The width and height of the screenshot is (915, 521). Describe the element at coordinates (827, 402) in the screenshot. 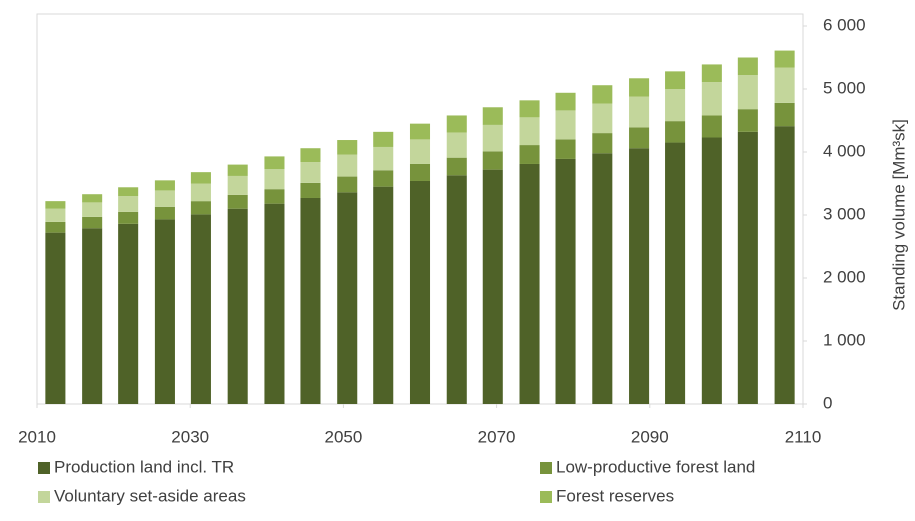

I see `y-tick-label: 0` at that location.